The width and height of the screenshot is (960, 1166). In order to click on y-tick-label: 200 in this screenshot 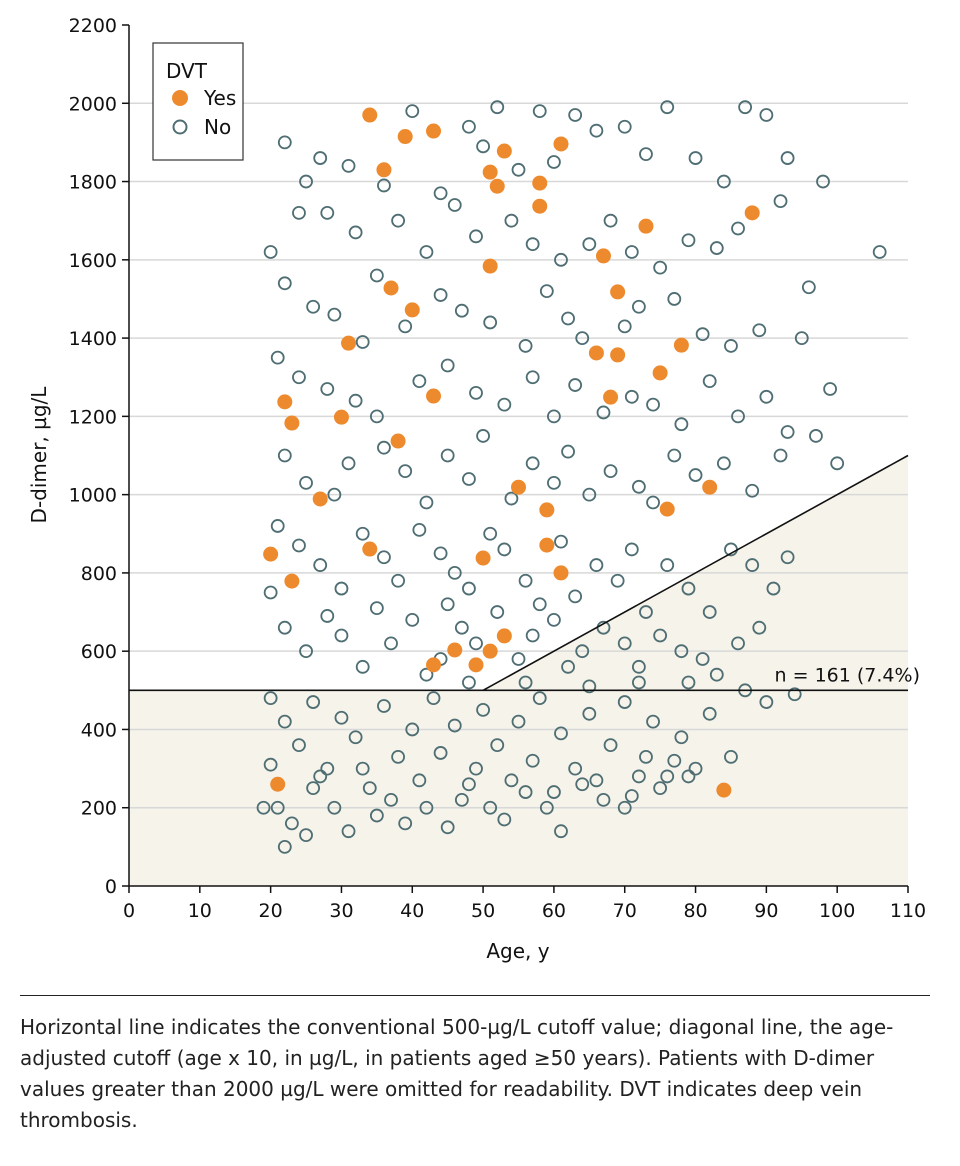, I will do `click(99, 809)`.